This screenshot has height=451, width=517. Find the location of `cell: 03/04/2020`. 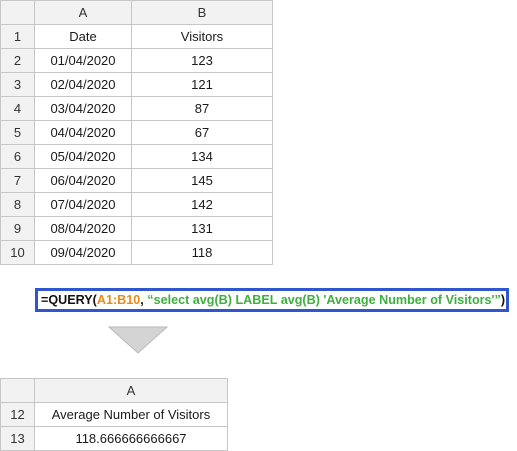

cell: 03/04/2020 is located at coordinates (83, 108).